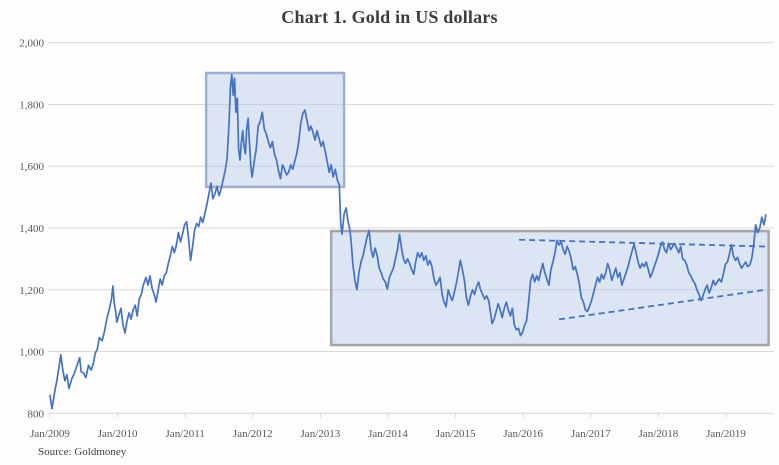  Describe the element at coordinates (50, 434) in the screenshot. I see `x-axis-tick-label: Jan/2009` at that location.